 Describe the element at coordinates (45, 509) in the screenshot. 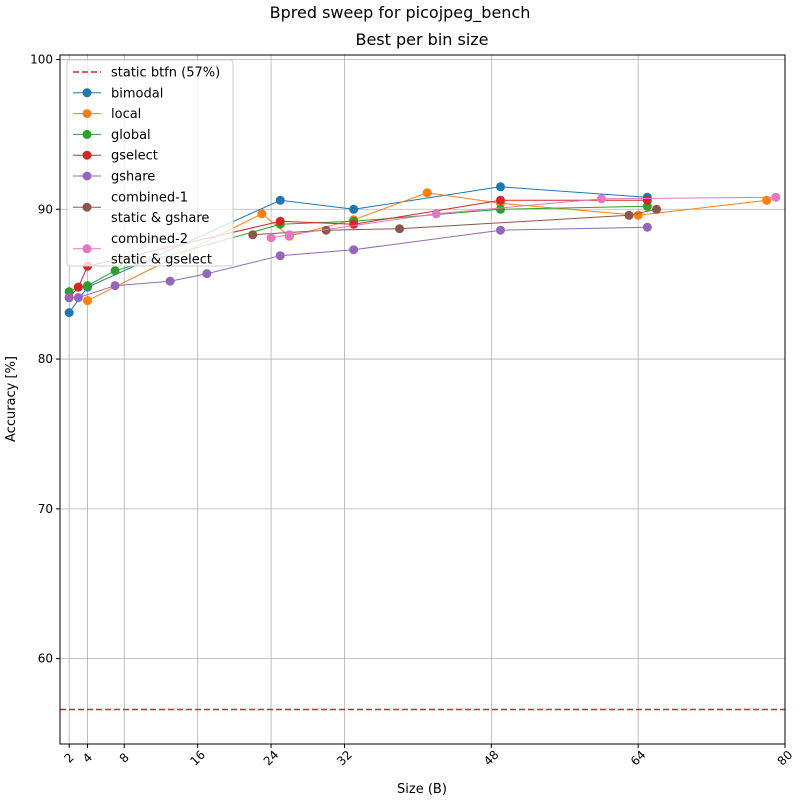

I see `y-tick-label: 70` at that location.